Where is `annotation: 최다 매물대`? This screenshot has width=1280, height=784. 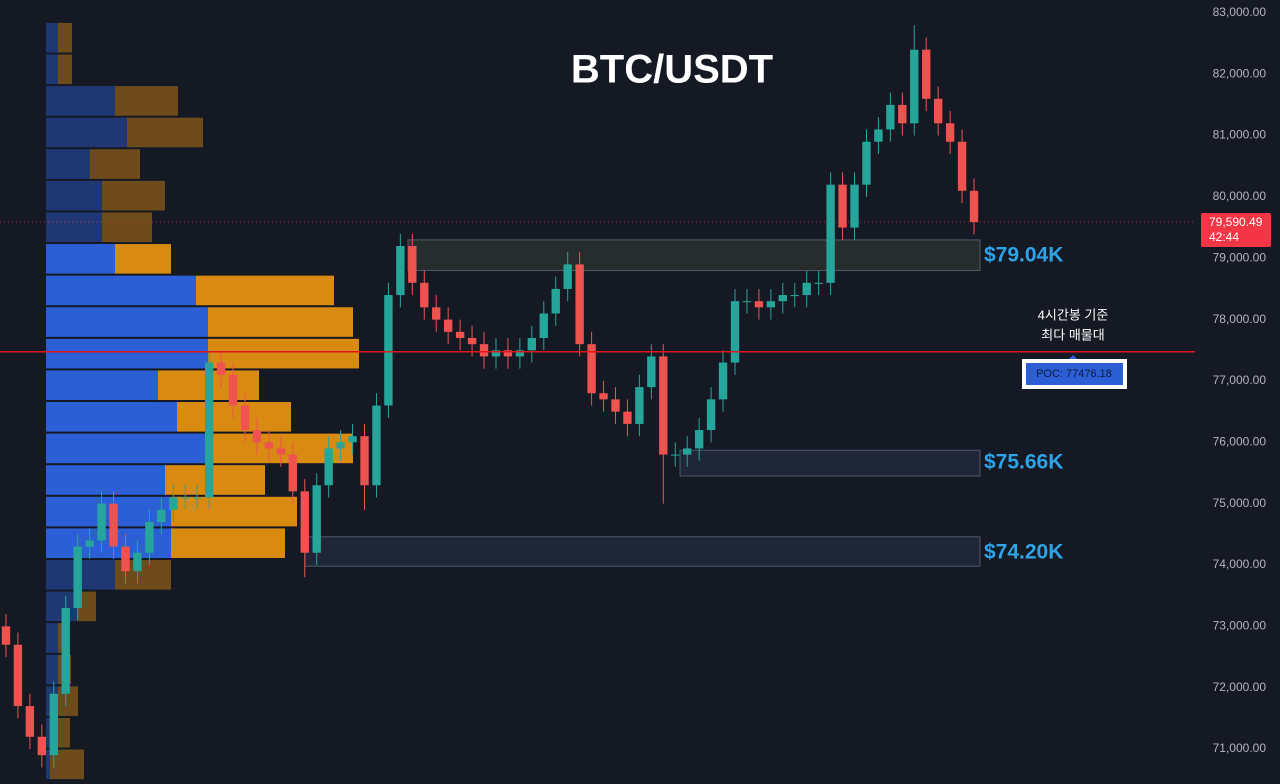 annotation: 최다 매물대 is located at coordinates (1072, 334).